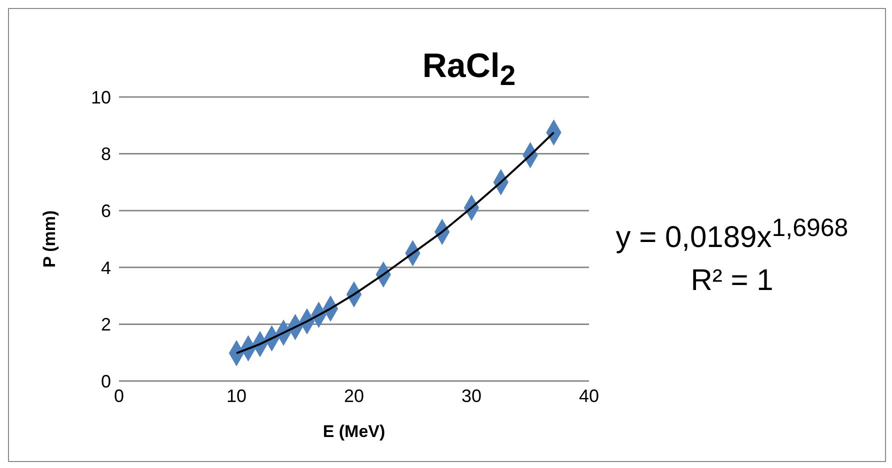 Image resolution: width=892 pixels, height=468 pixels. What do you see at coordinates (105, 268) in the screenshot?
I see `y-tick-label: 4` at bounding box center [105, 268].